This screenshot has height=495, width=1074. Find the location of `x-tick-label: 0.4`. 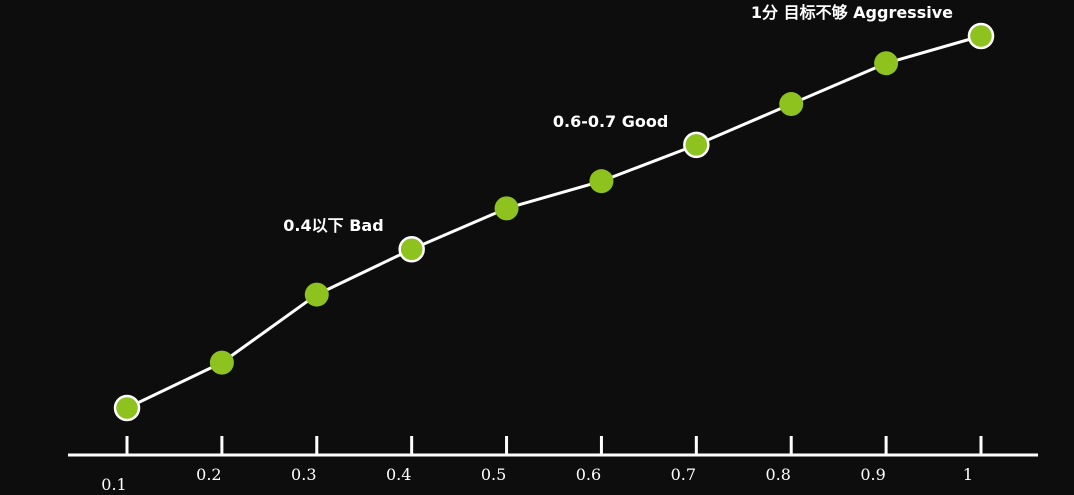

x-tick-label: 0.4 is located at coordinates (398, 474).